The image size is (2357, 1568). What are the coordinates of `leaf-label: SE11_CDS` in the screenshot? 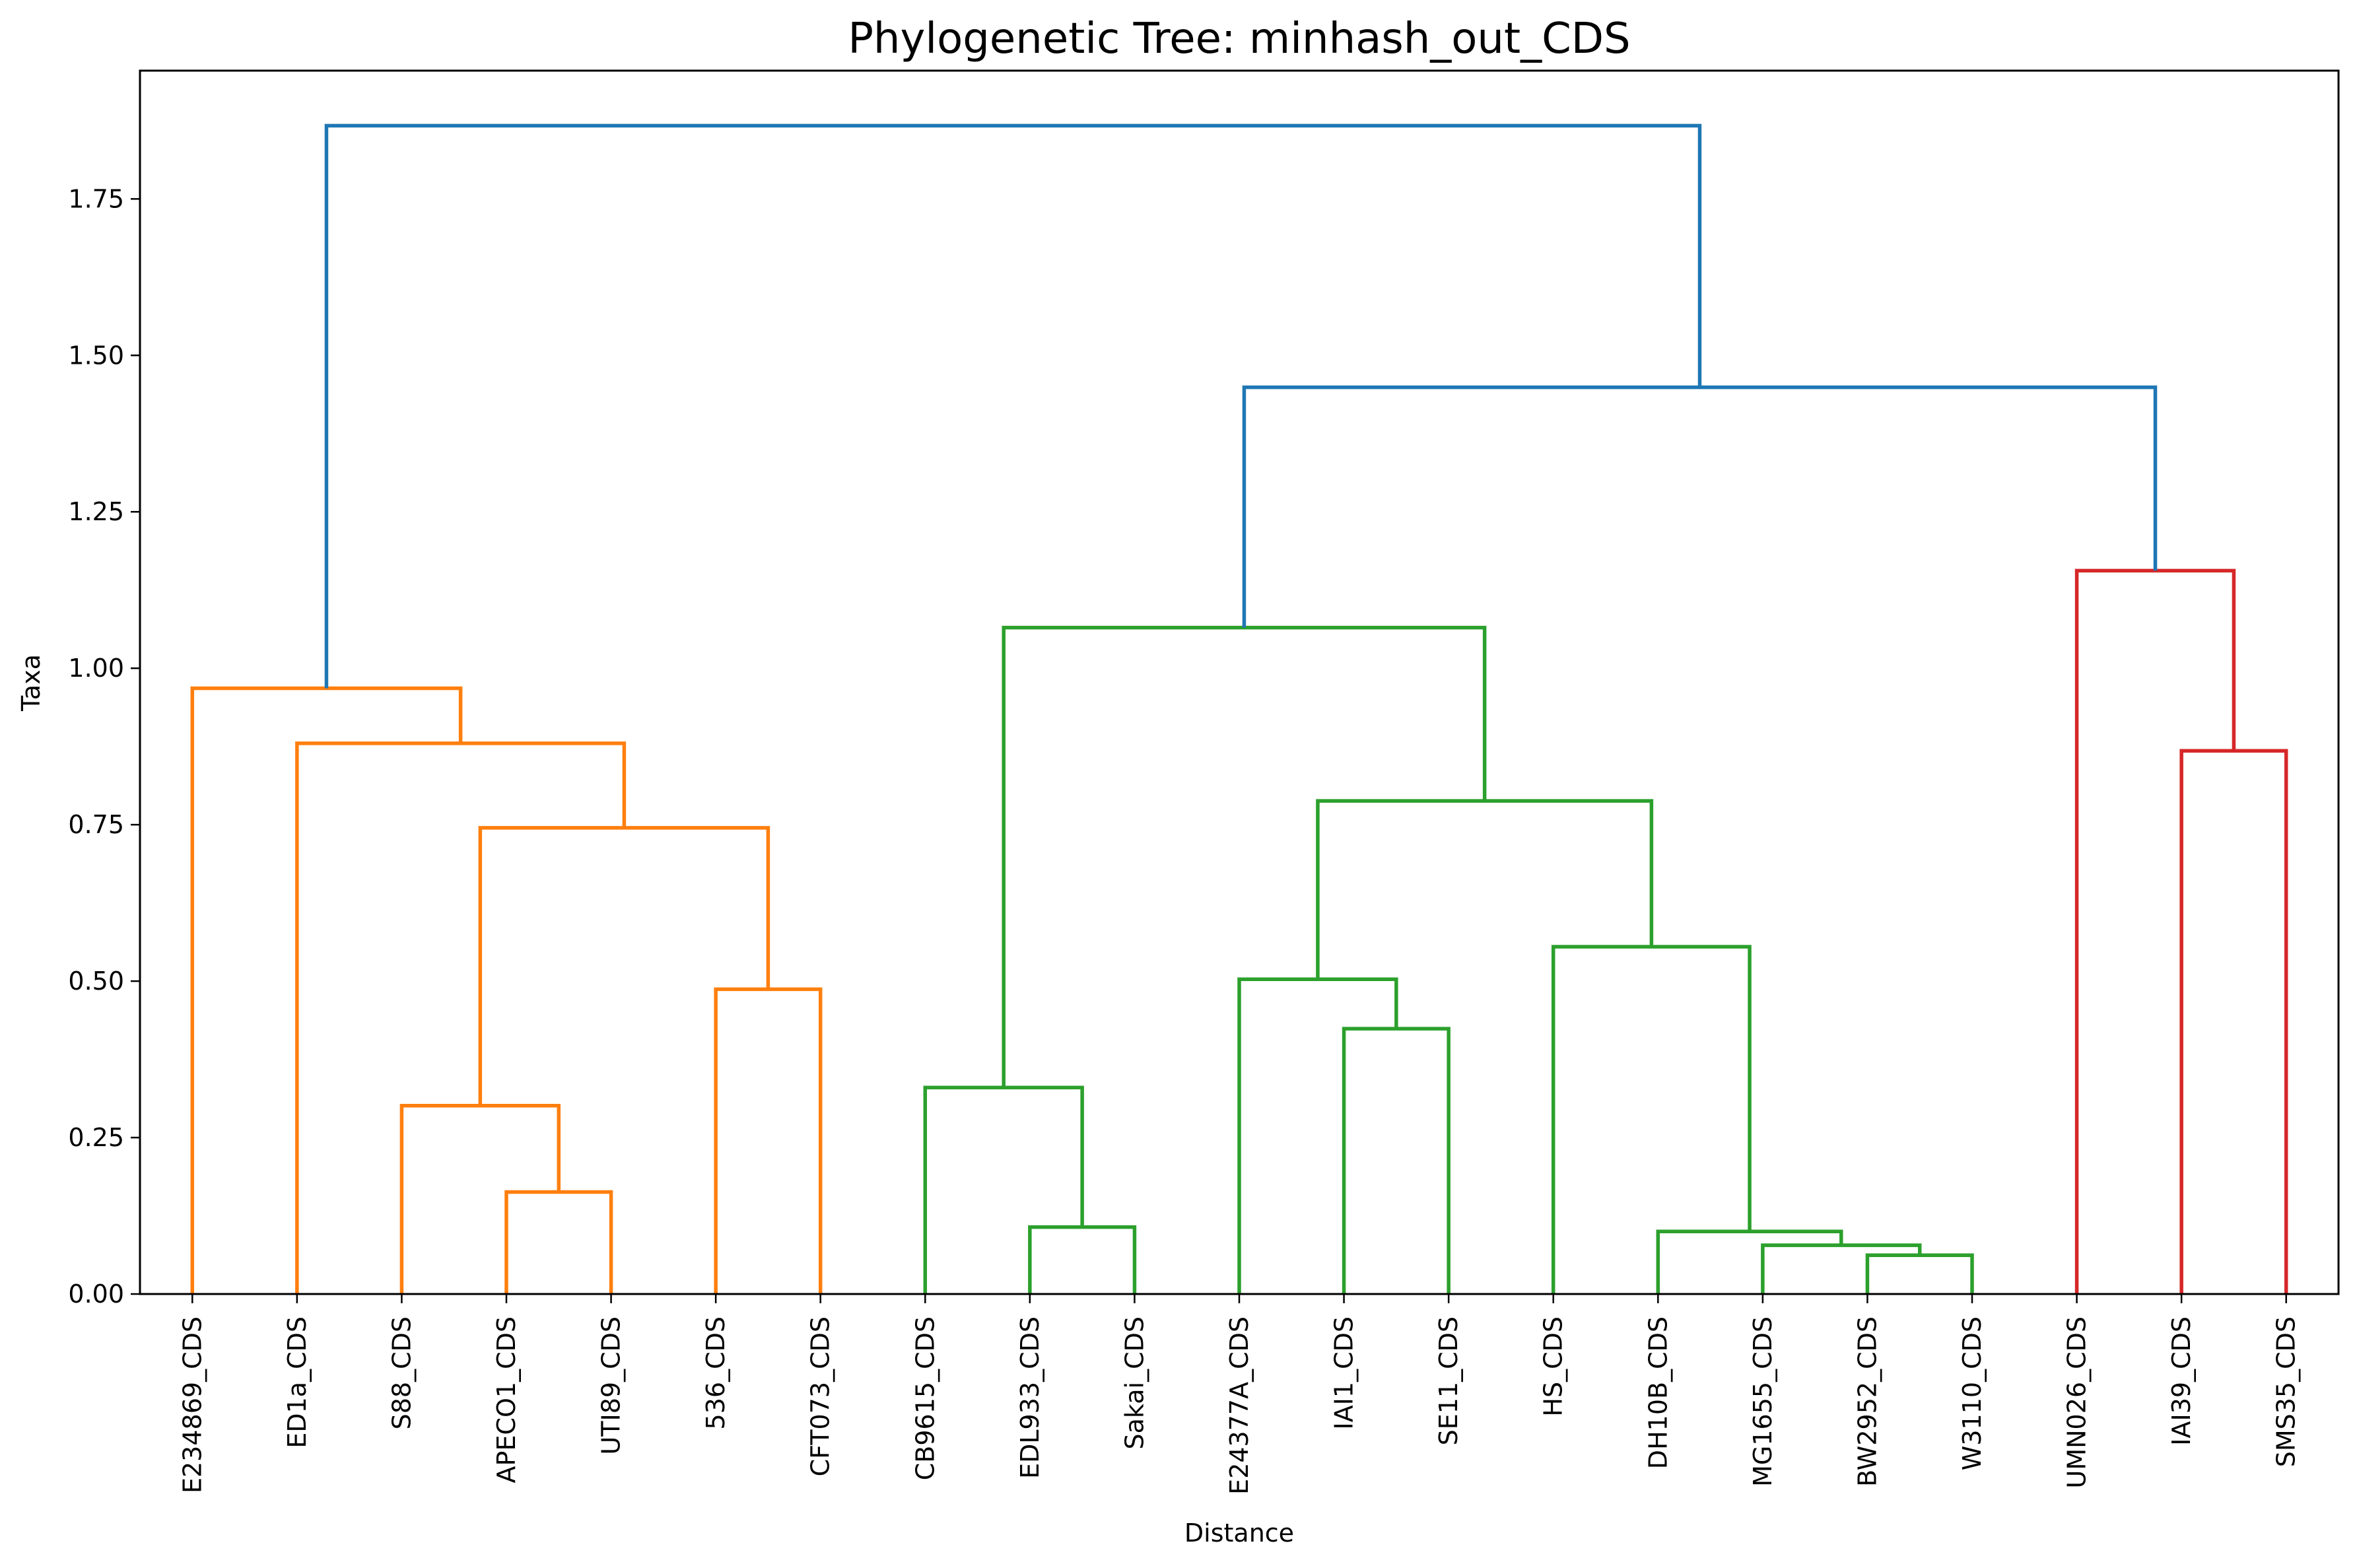 It's located at (1448, 1380).